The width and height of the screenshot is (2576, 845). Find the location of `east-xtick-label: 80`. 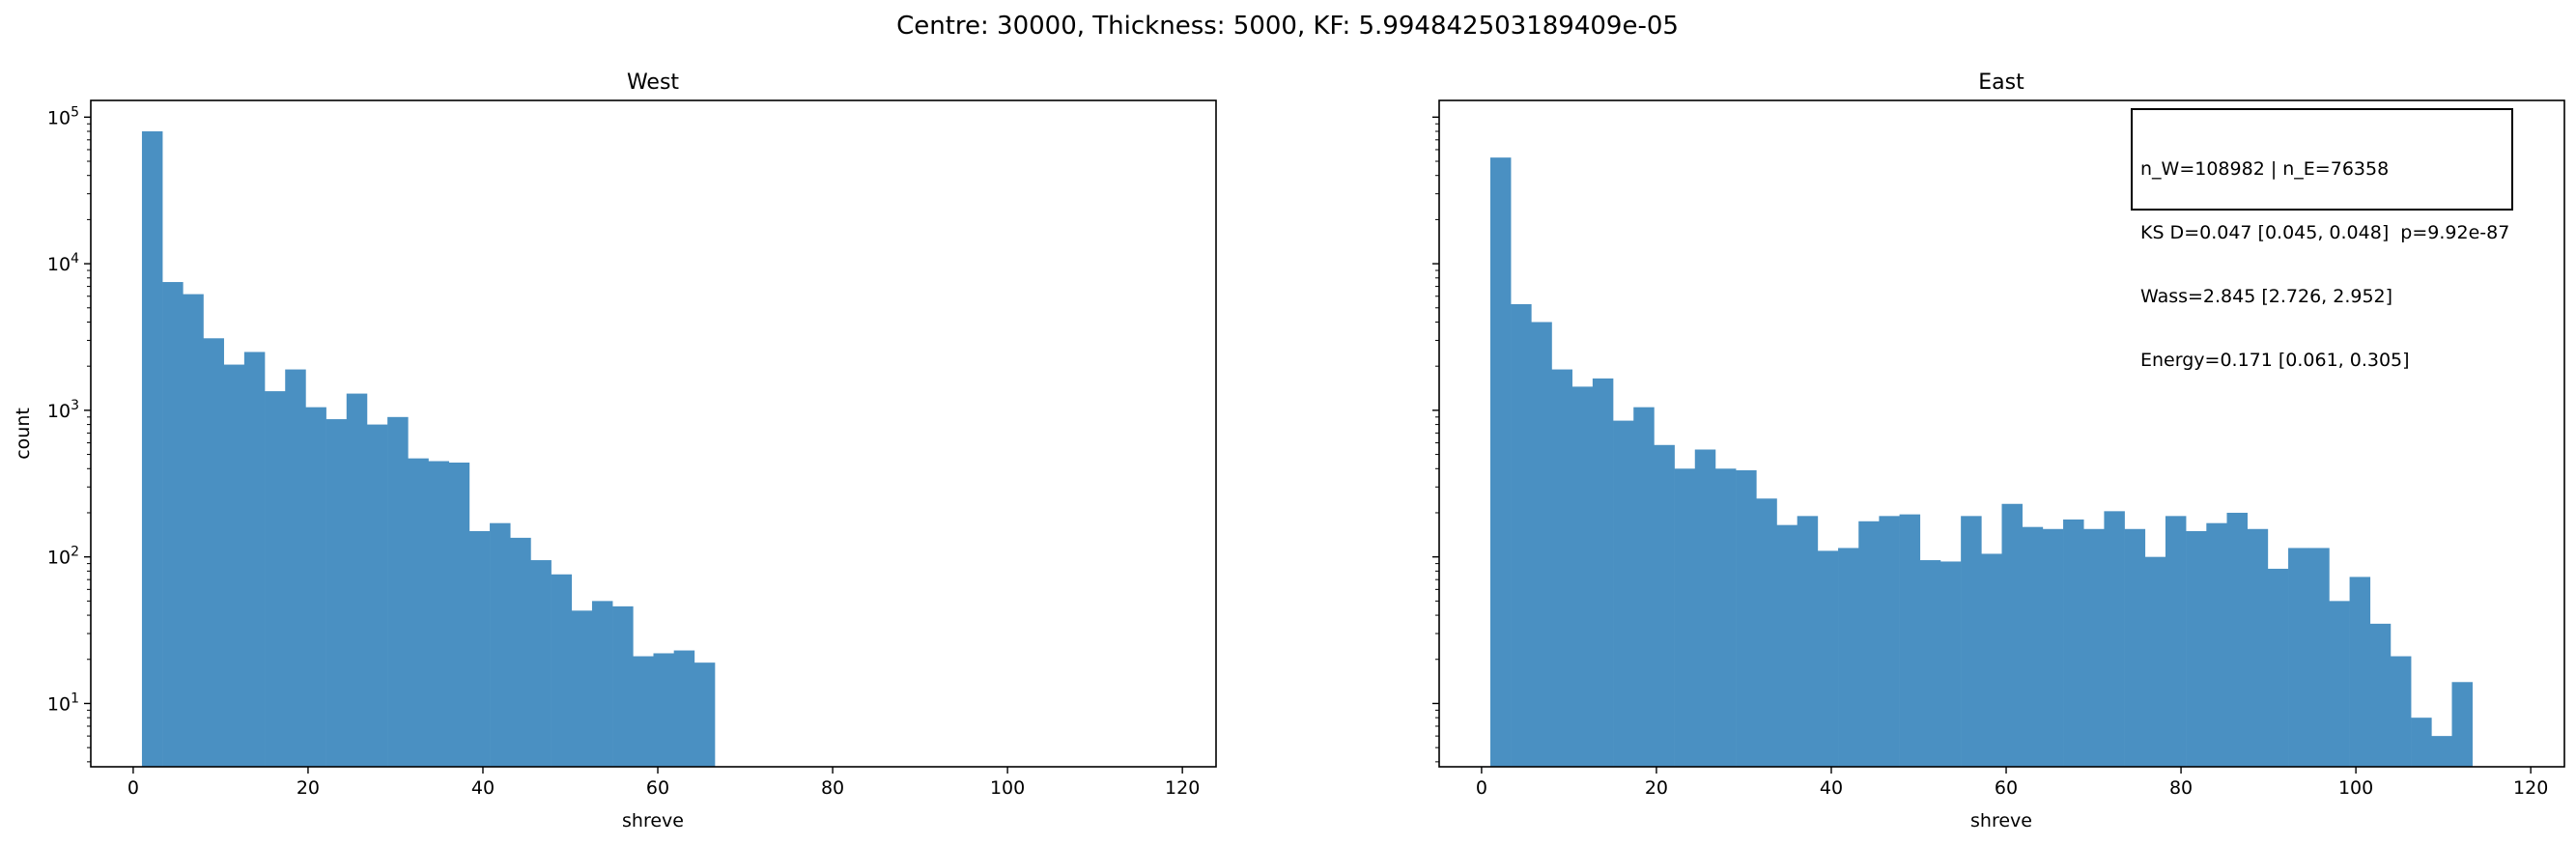

east-xtick-label: 80 is located at coordinates (2181, 788).